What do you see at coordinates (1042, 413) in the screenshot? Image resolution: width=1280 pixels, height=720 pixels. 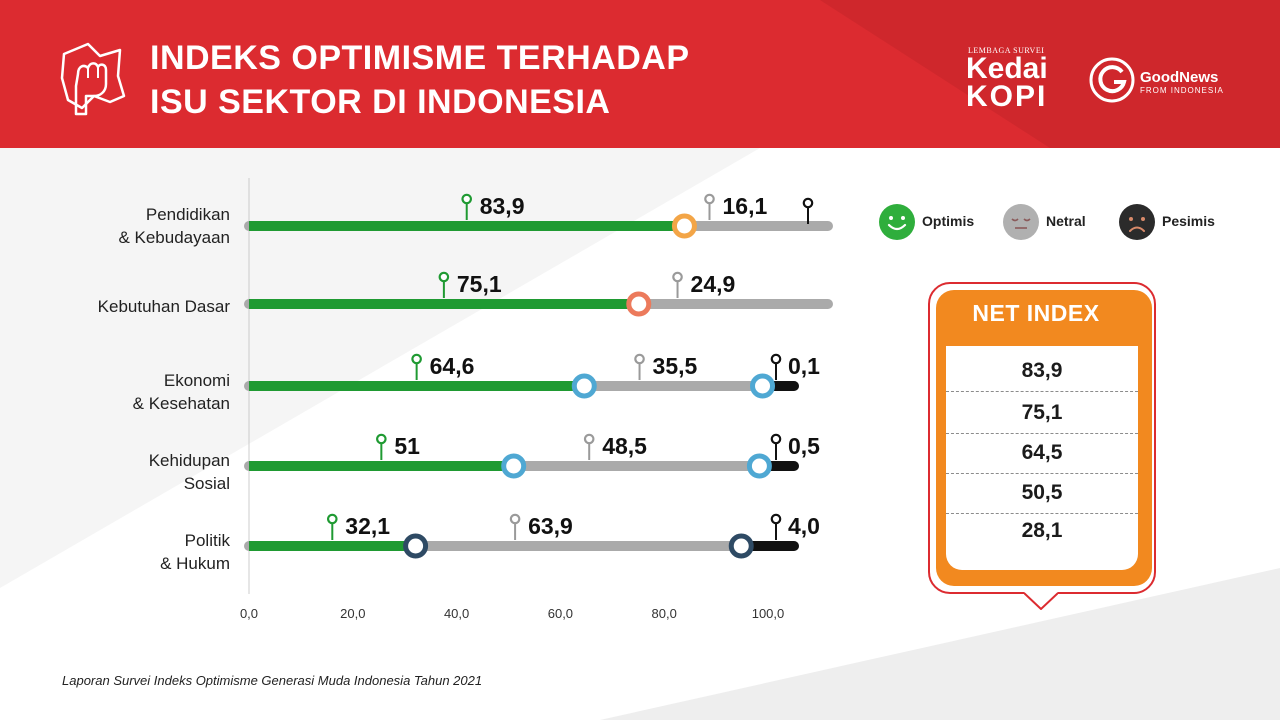 I see `net-index-value-2: 75,1` at bounding box center [1042, 413].